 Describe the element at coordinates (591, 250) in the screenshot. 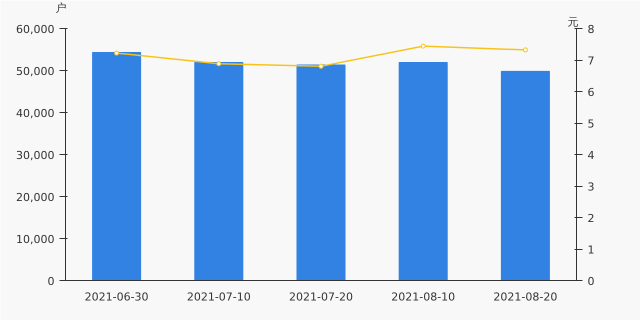

I see `y2-tick-label: 1` at that location.